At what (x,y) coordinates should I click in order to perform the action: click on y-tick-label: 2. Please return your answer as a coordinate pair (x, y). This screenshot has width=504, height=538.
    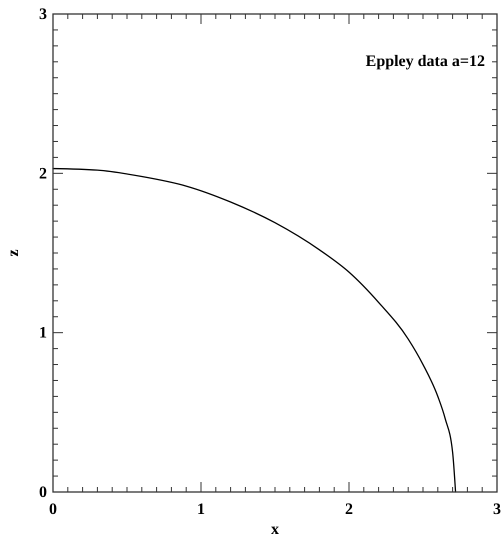
    Looking at the image, I should click on (43, 173).